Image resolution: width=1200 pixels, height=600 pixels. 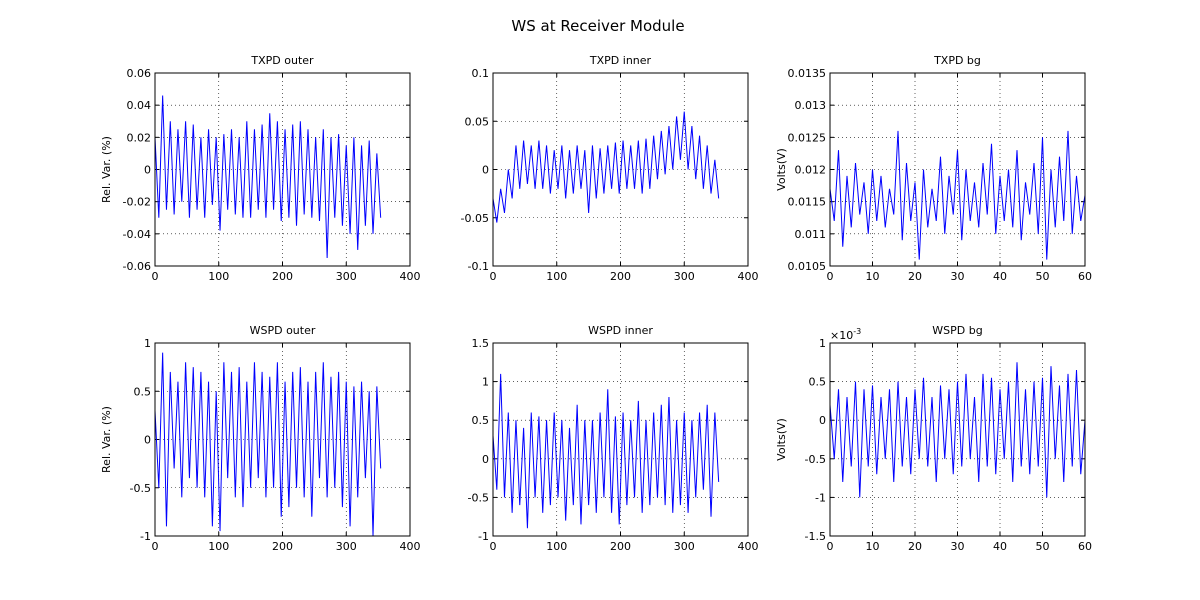 I want to click on subplot-title: TXPD outer, so click(x=282, y=60).